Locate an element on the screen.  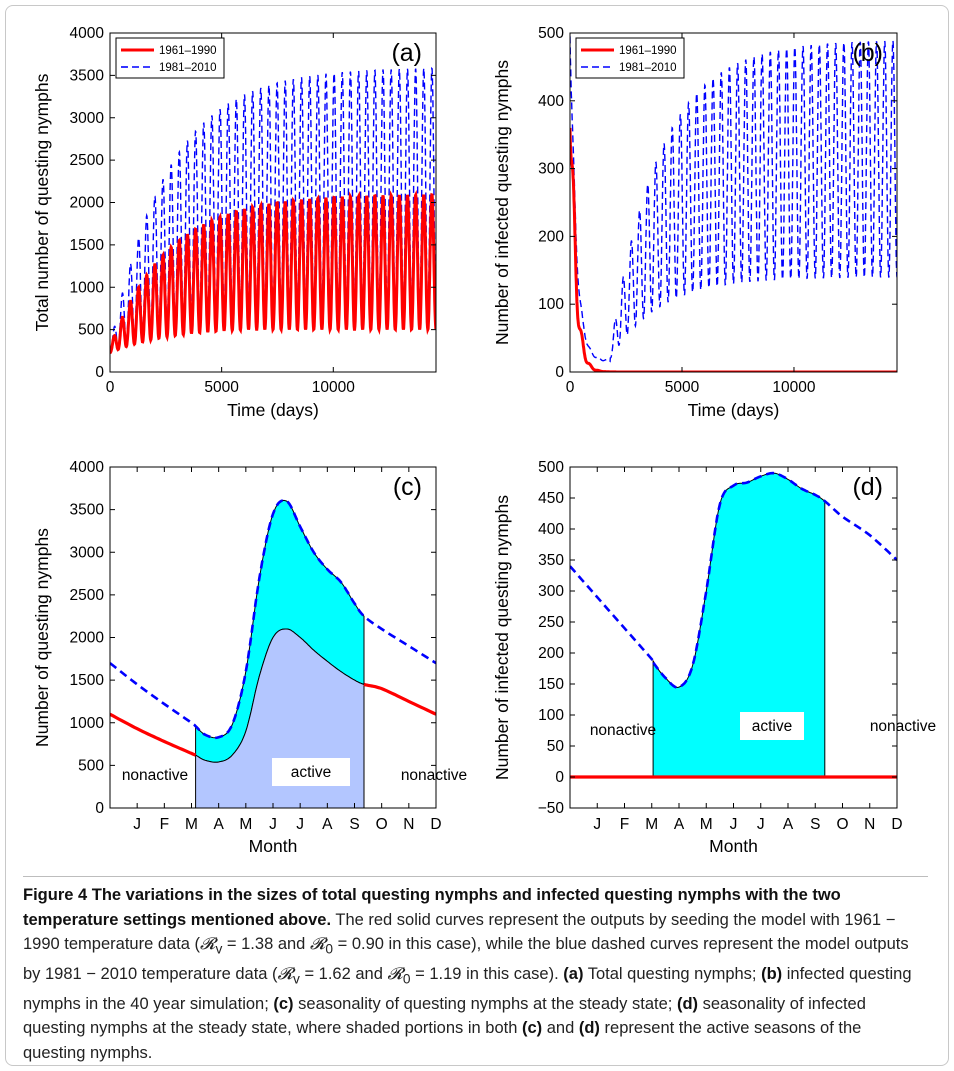
caption-subscript: 0 is located at coordinates (406, 979).